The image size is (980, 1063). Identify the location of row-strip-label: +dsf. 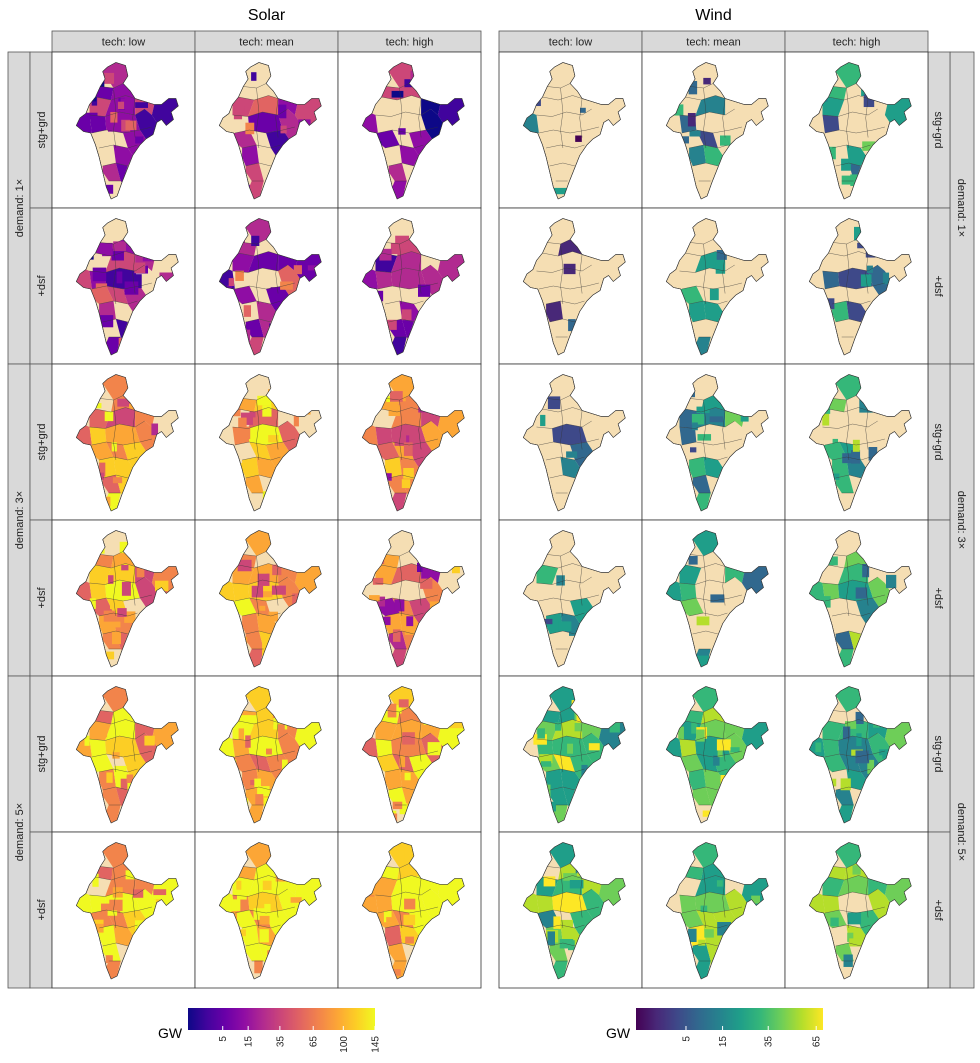
(42, 598).